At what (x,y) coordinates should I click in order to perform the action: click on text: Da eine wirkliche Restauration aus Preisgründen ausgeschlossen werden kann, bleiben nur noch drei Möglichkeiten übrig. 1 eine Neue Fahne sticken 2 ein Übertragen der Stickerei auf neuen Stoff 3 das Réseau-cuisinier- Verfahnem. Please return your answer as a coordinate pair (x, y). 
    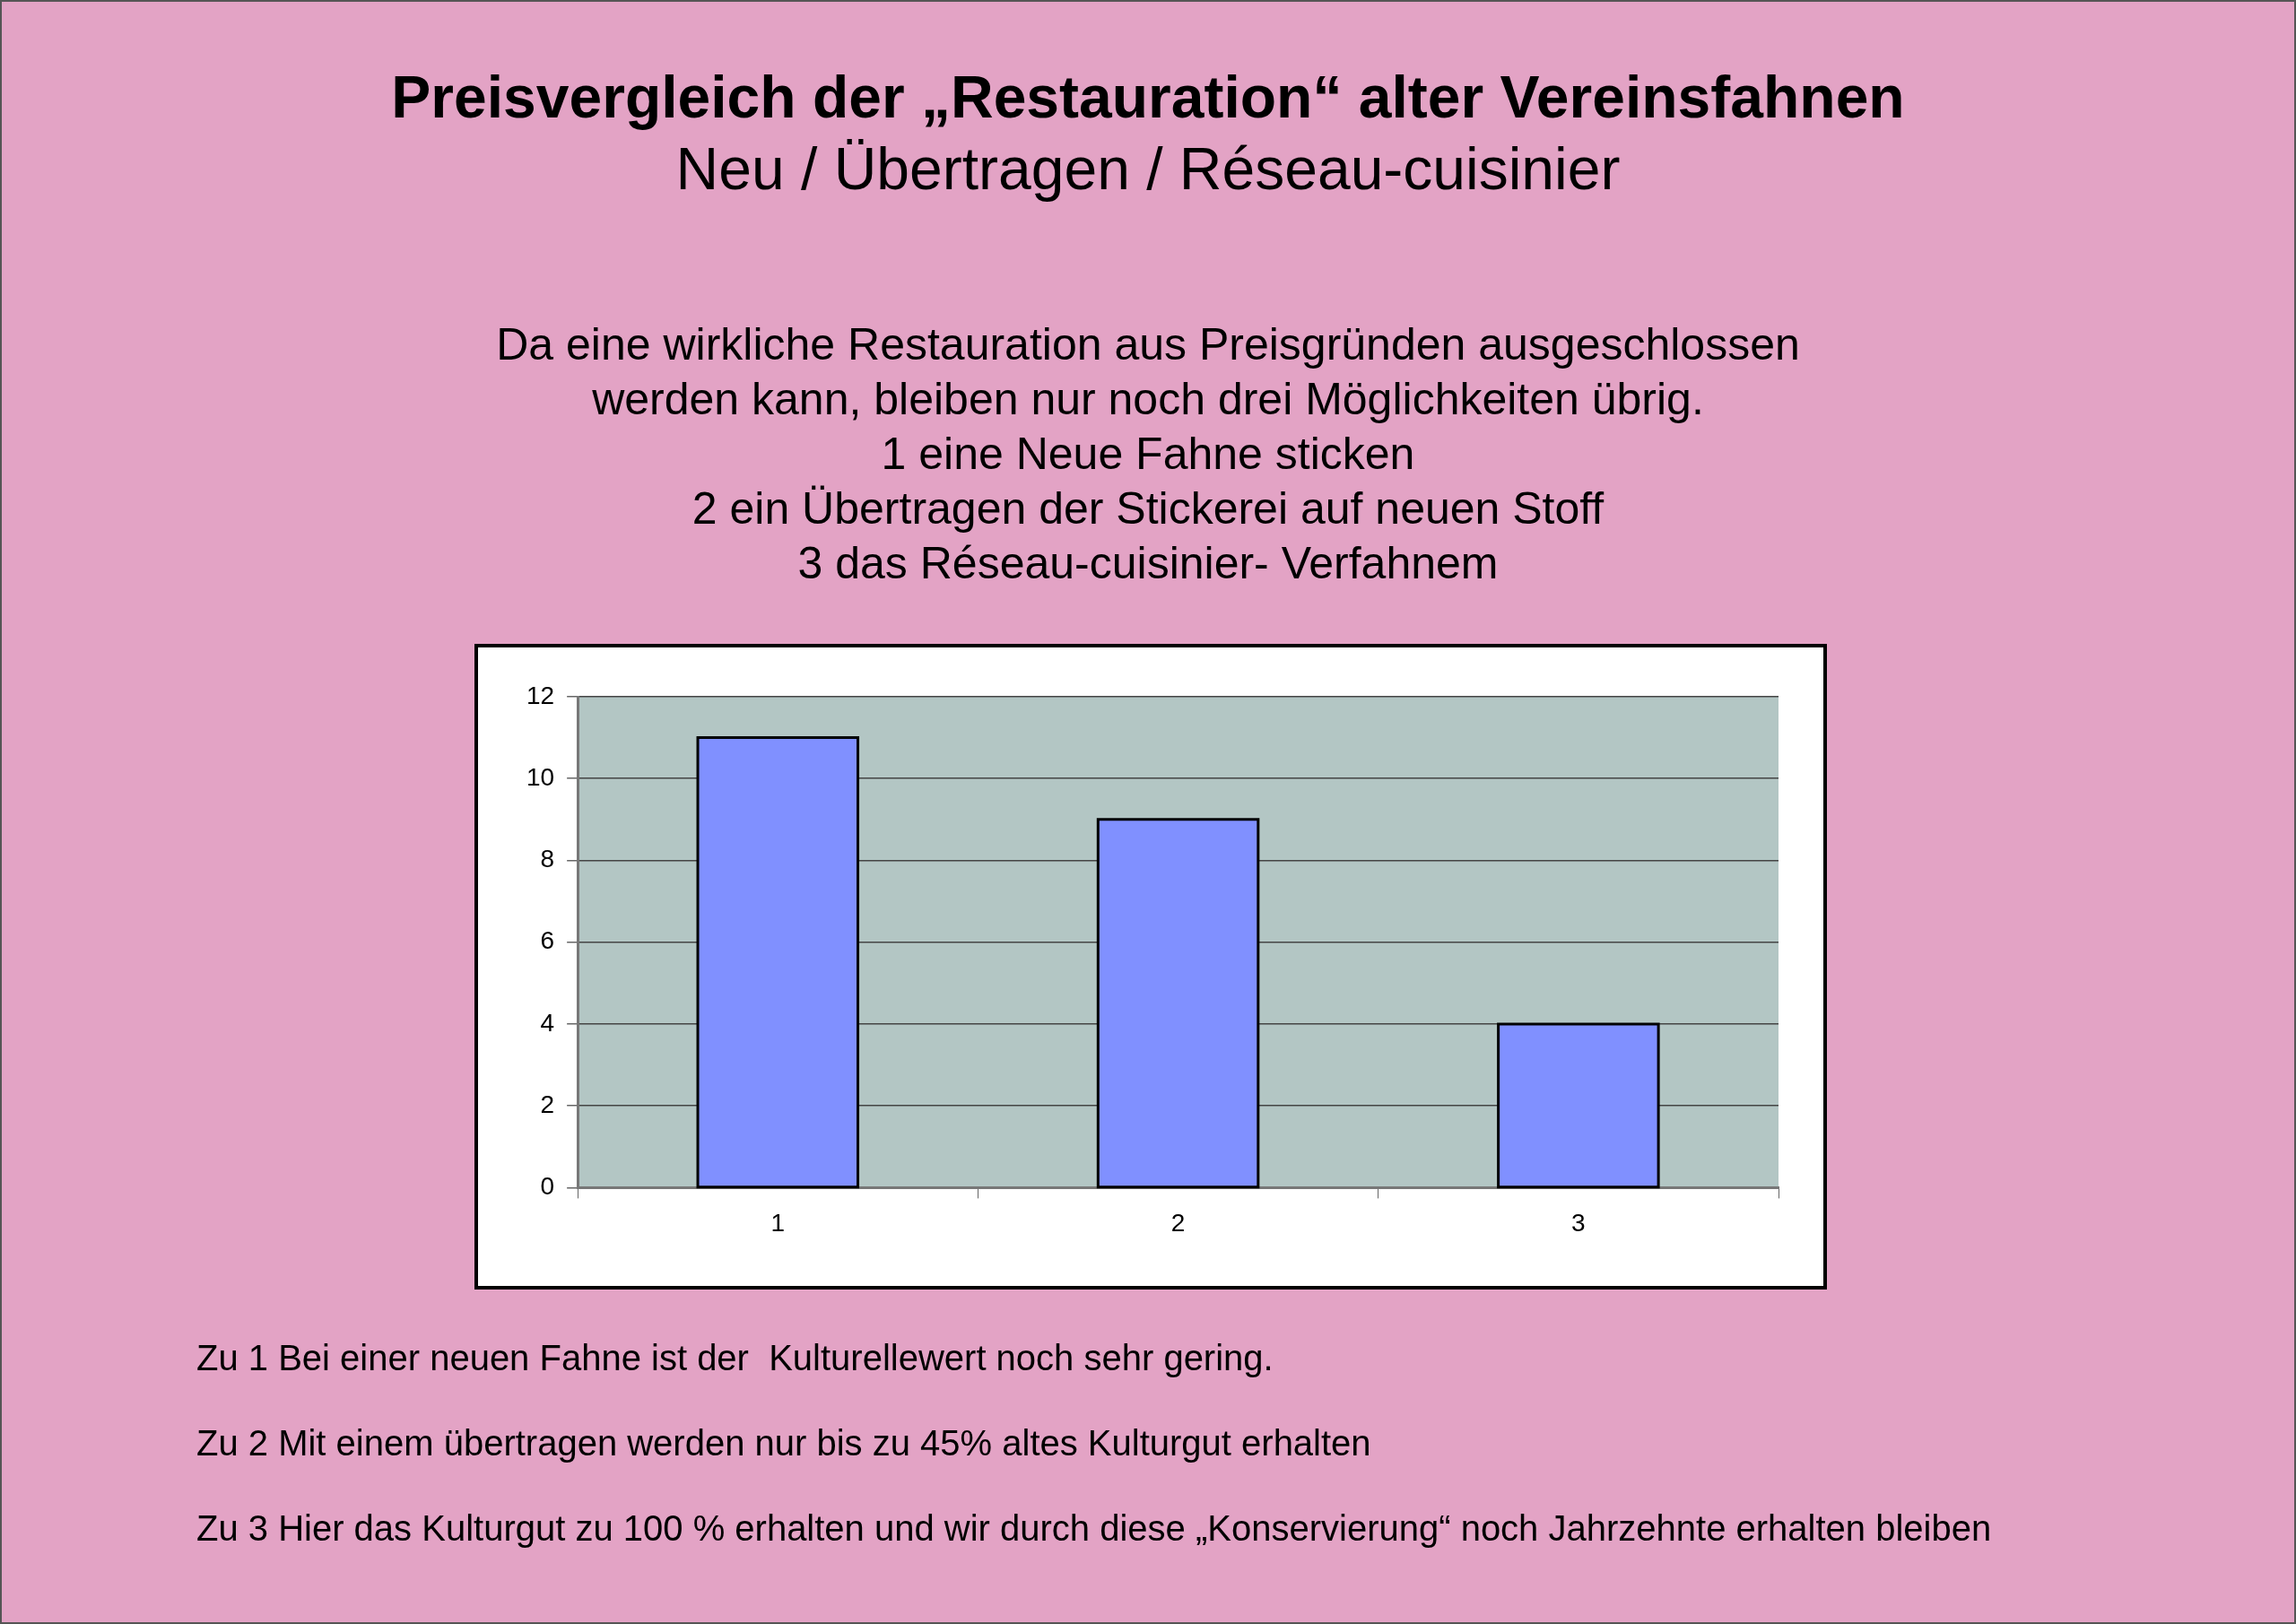
    Looking at the image, I should click on (1148, 454).